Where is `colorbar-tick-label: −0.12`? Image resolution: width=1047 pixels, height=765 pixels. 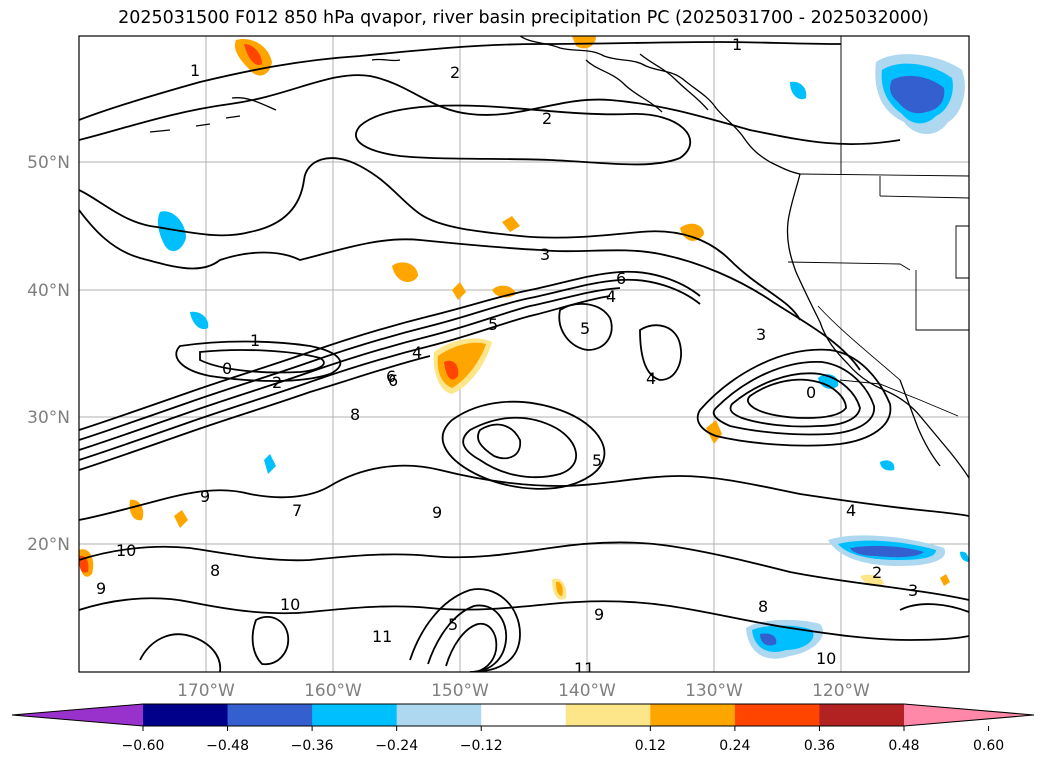
colorbar-tick-label: −0.12 is located at coordinates (481, 746).